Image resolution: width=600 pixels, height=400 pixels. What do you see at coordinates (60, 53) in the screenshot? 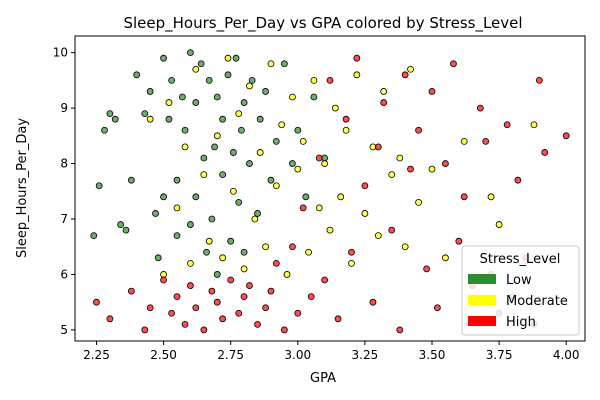
I see `y-tick-label: 10` at bounding box center [60, 53].